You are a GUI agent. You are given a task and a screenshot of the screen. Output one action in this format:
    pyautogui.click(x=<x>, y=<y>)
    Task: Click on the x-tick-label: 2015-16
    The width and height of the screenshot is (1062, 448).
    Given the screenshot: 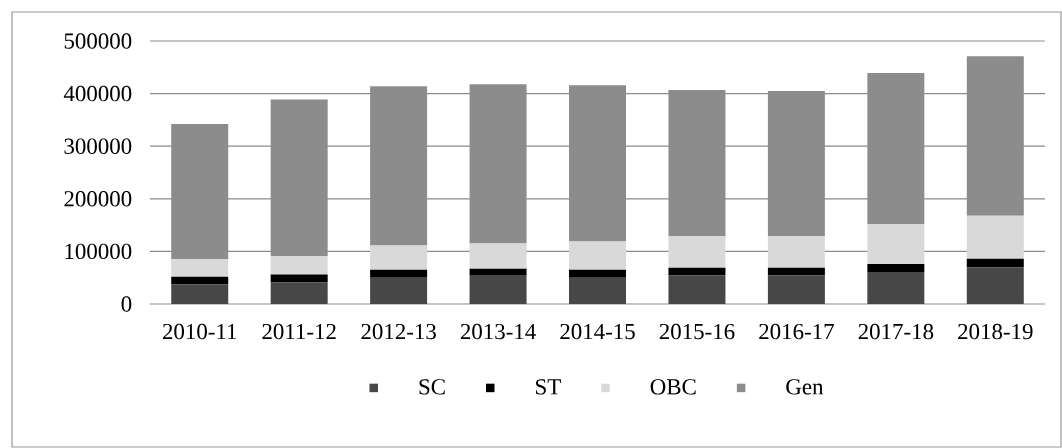 What is the action you would take?
    pyautogui.click(x=697, y=331)
    